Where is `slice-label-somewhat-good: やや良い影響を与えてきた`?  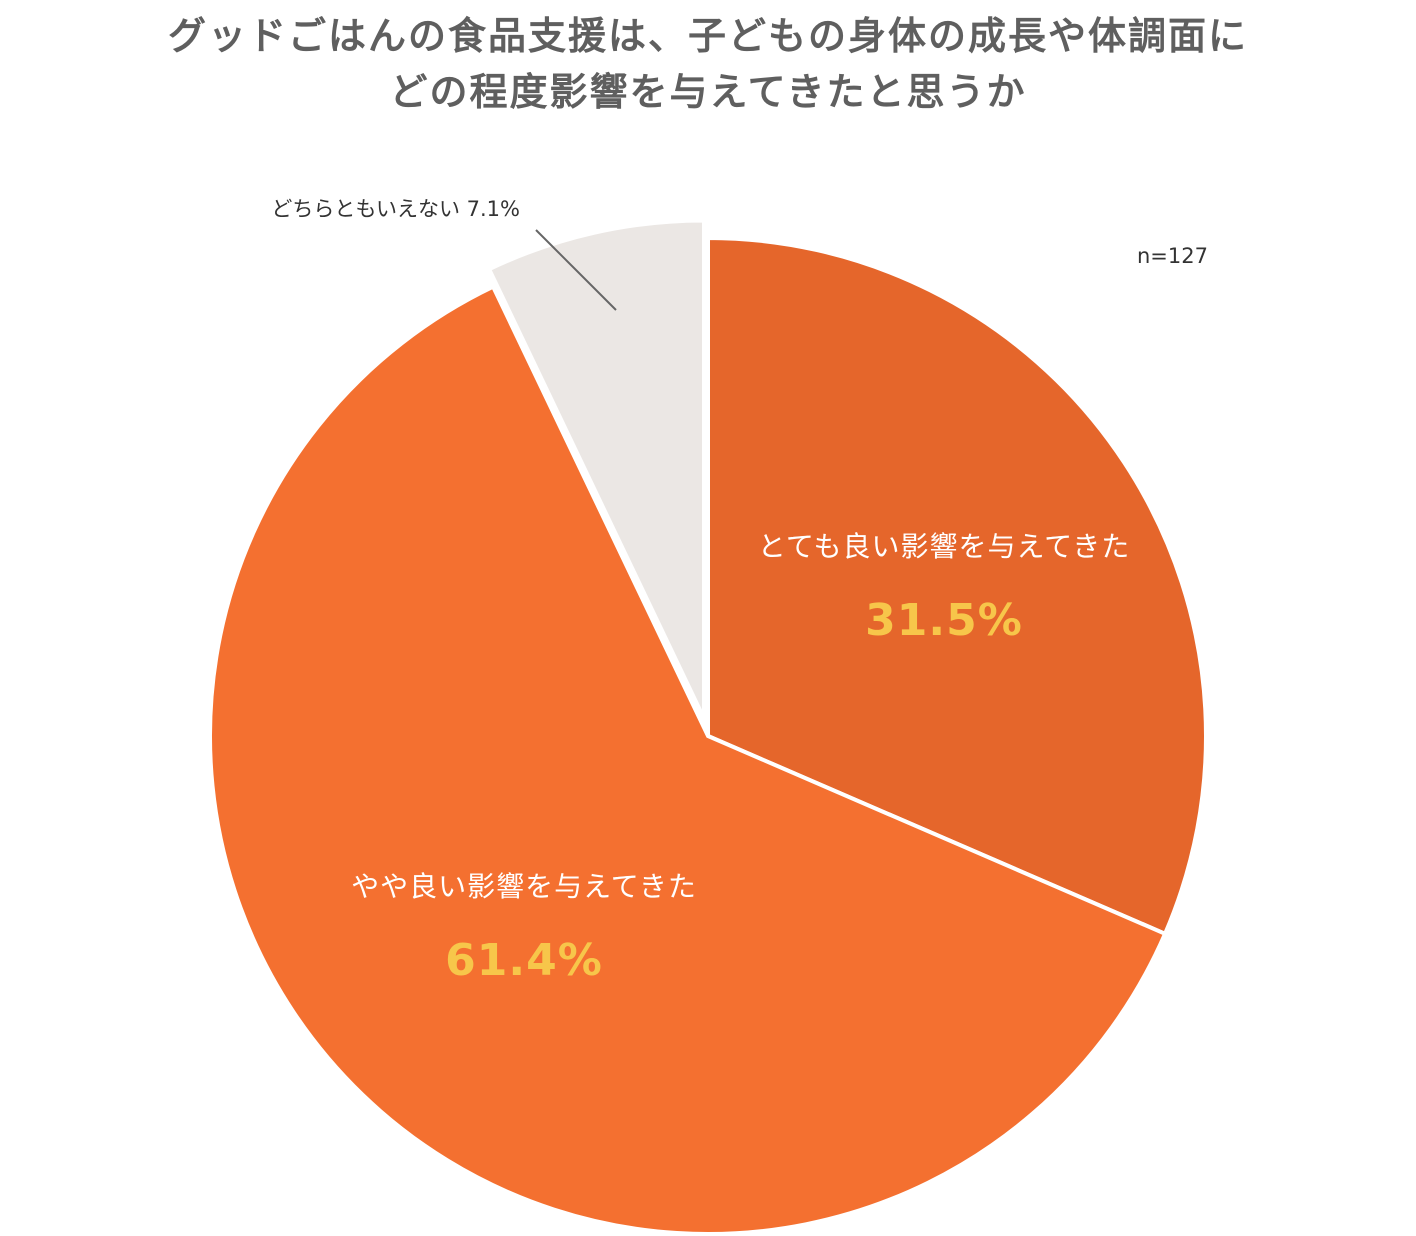 slice-label-somewhat-good: やや良い影響を与えてきた is located at coordinates (524, 886).